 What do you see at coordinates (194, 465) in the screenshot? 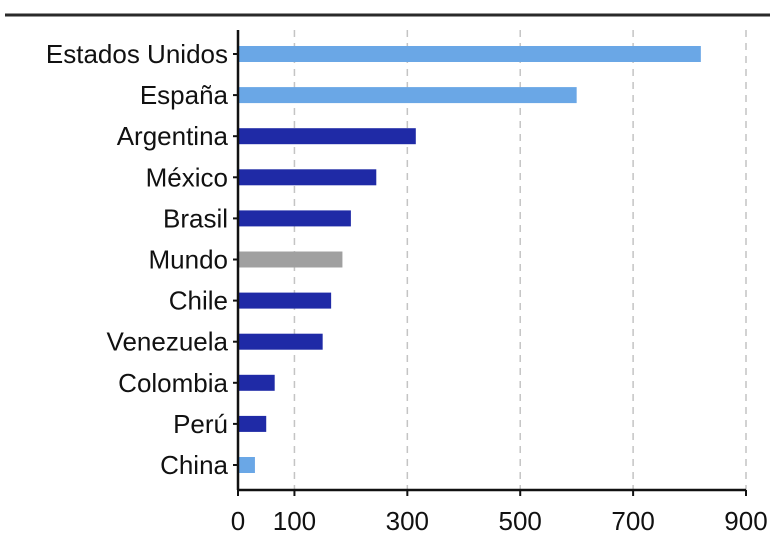
I see `category-label-10: China` at bounding box center [194, 465].